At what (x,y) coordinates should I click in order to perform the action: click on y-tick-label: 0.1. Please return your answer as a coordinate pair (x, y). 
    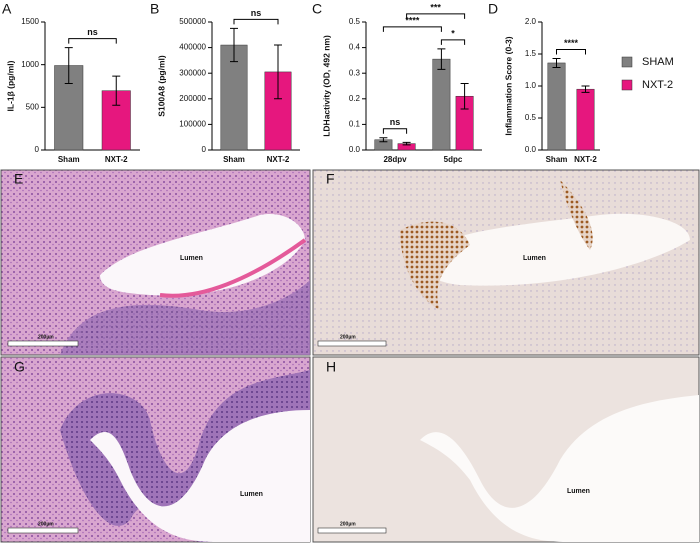
    Looking at the image, I should click on (355, 124).